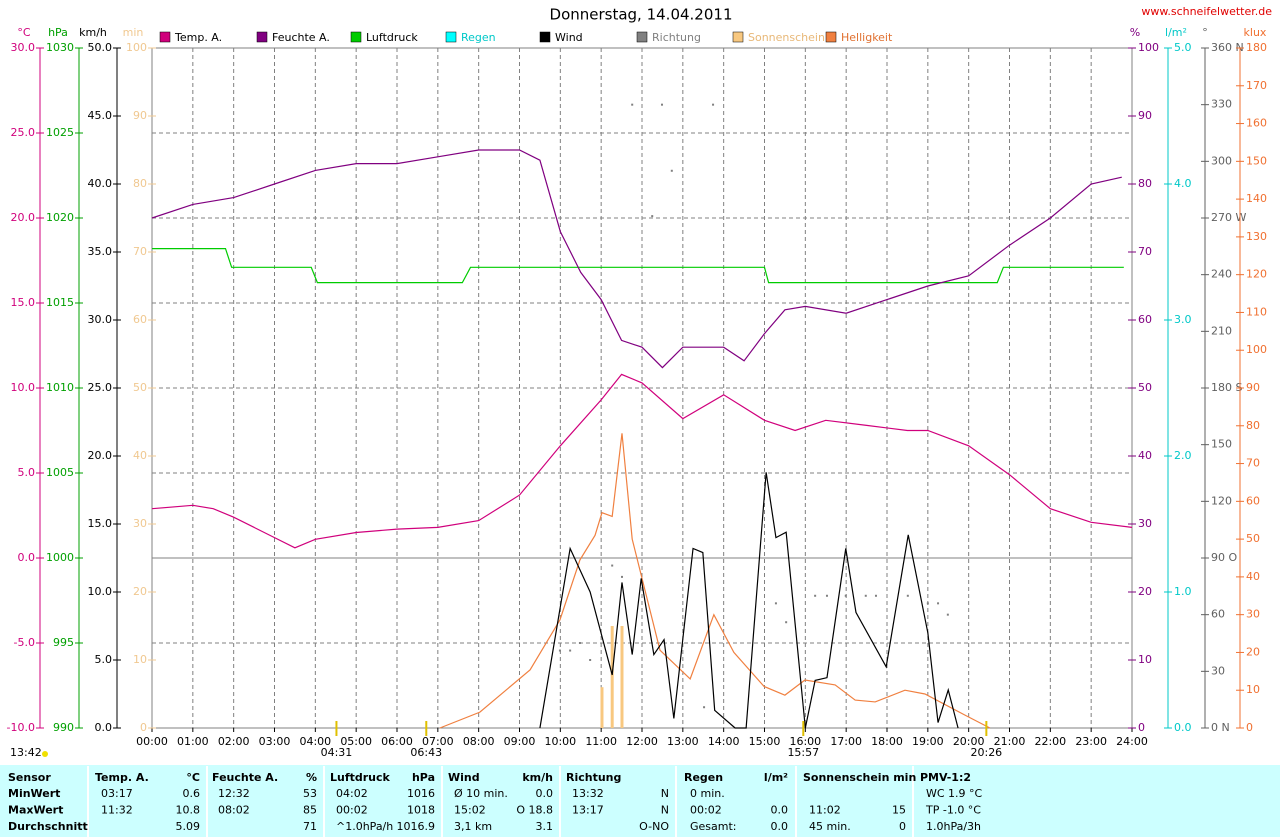 The width and height of the screenshot is (1280, 837). What do you see at coordinates (423, 777) in the screenshot?
I see `table-unit: hPa` at bounding box center [423, 777].